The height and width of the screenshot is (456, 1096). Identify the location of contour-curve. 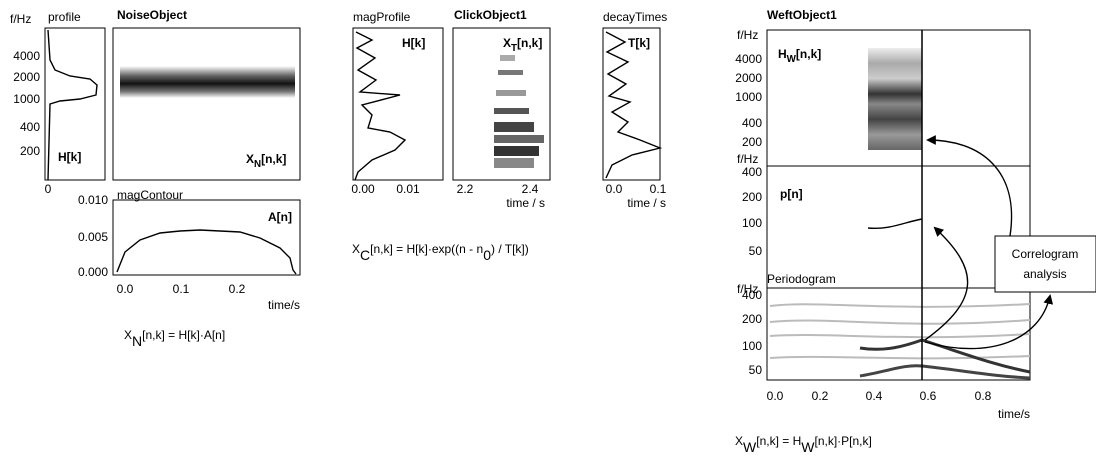
(206, 252).